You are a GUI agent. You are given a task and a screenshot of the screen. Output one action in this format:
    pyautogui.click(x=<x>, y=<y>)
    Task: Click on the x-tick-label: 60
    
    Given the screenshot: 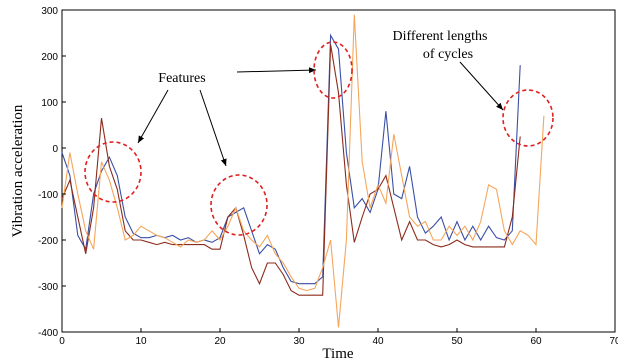 What is the action you would take?
    pyautogui.click(x=536, y=341)
    